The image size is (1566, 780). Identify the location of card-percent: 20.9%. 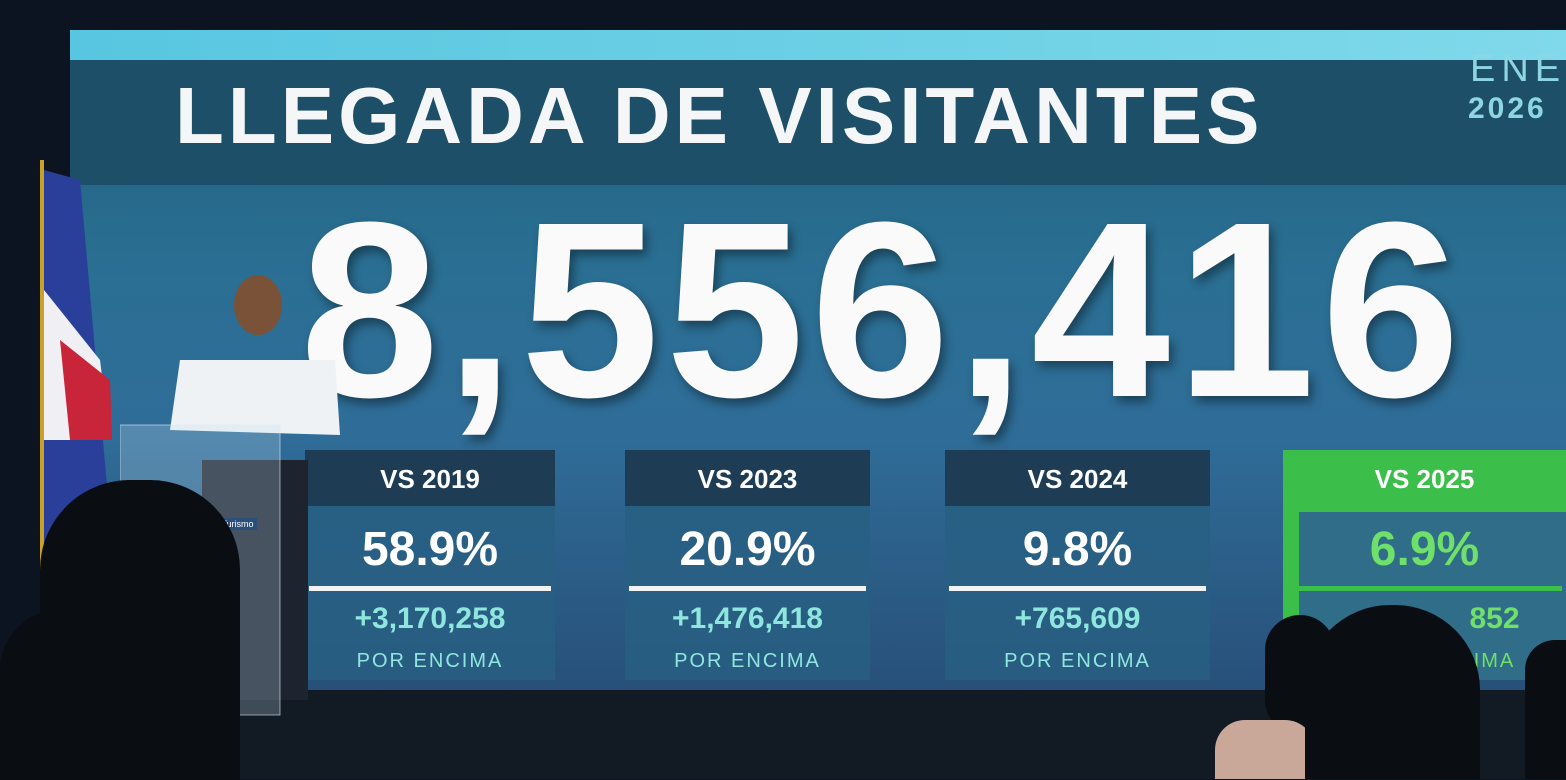
(747, 549).